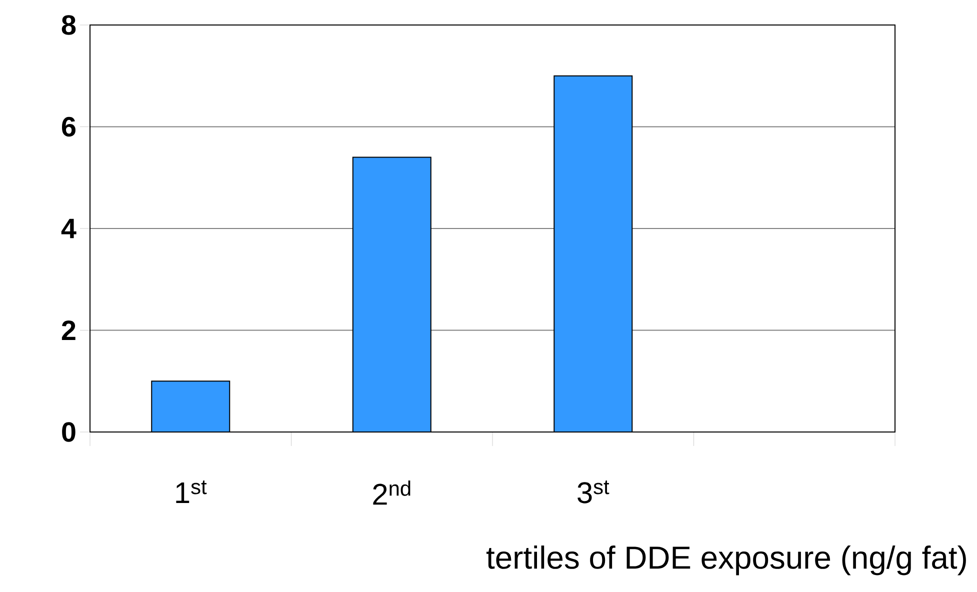 The width and height of the screenshot is (977, 592). I want to click on y-tick-label: 8, so click(69, 25).